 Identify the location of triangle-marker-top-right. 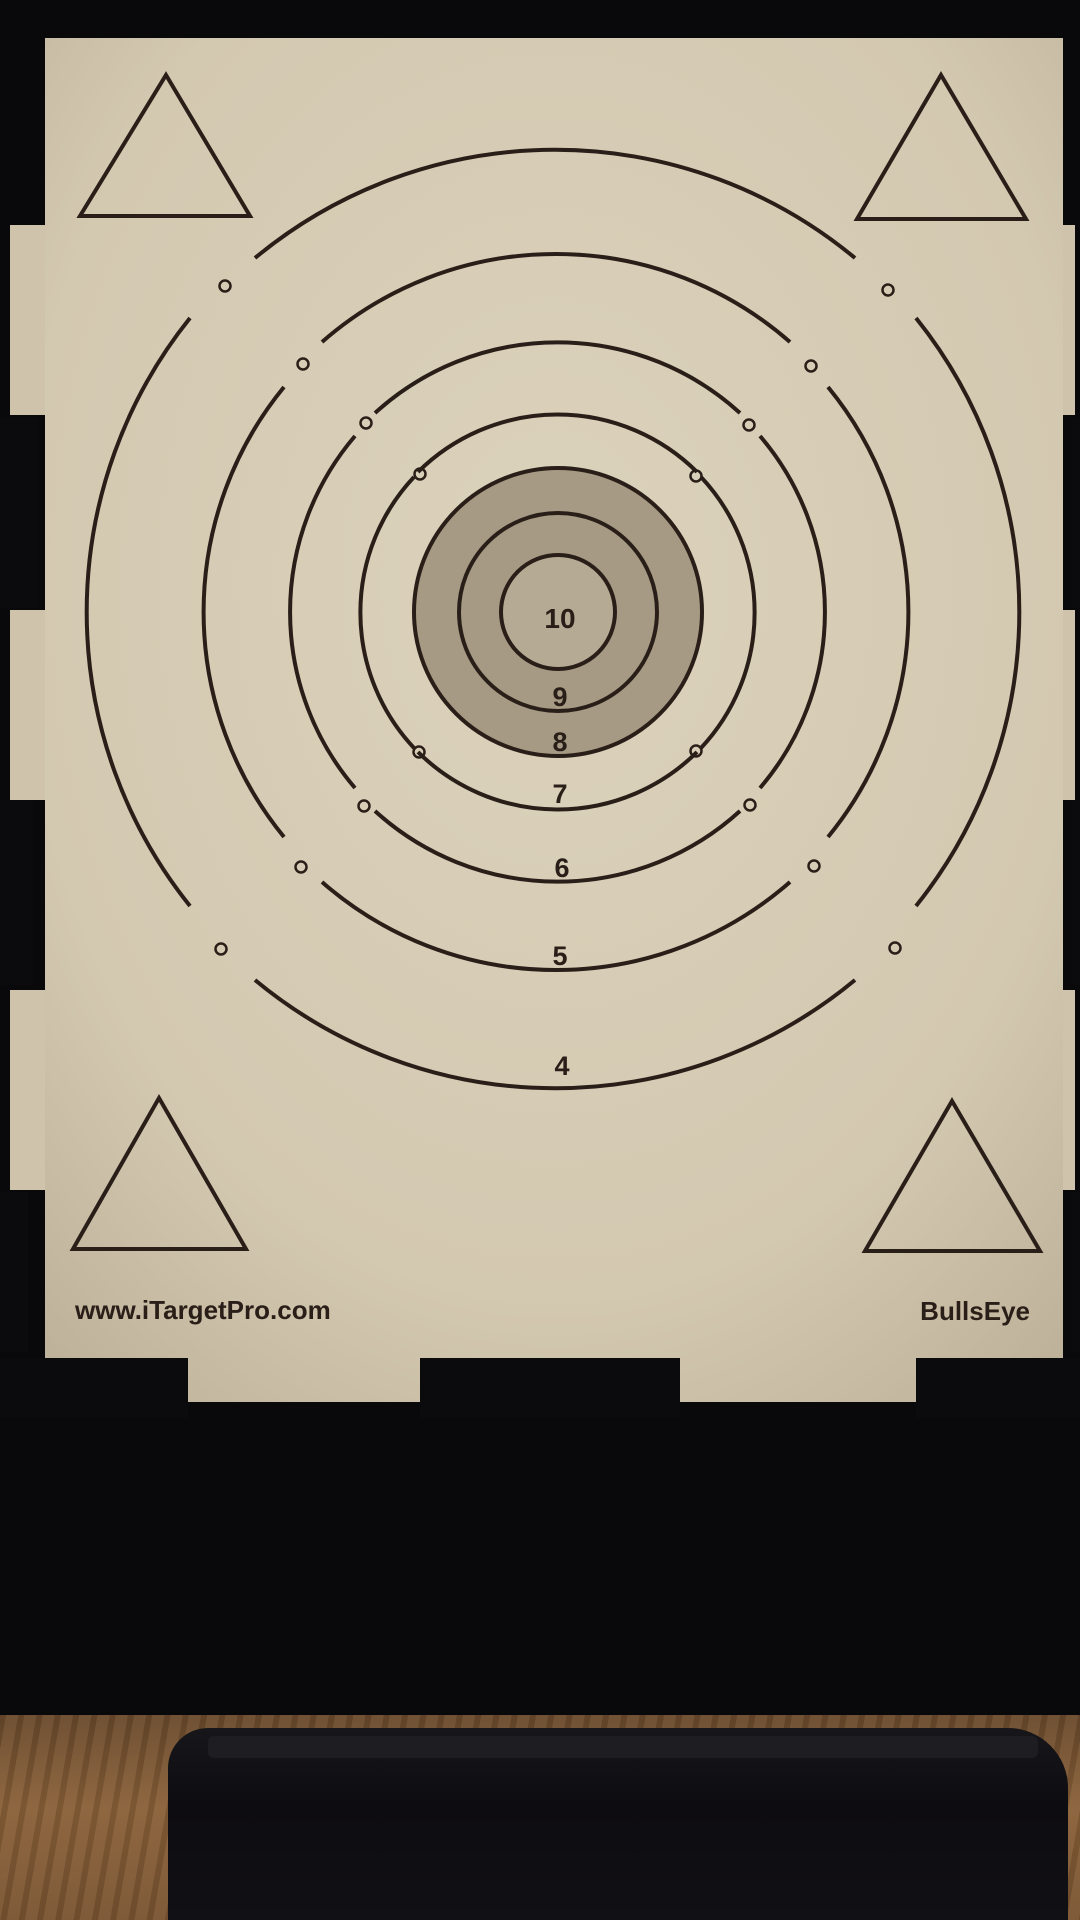
(941, 146).